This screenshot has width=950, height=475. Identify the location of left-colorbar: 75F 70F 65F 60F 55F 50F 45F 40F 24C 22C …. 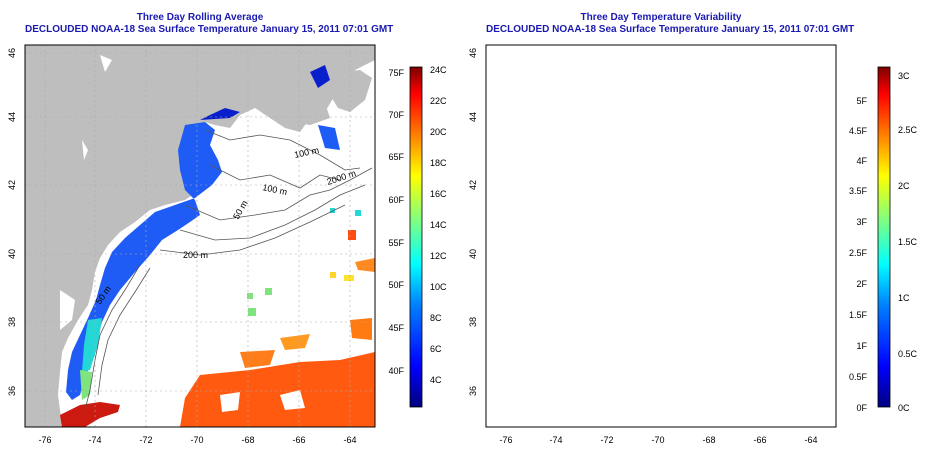
(417, 236).